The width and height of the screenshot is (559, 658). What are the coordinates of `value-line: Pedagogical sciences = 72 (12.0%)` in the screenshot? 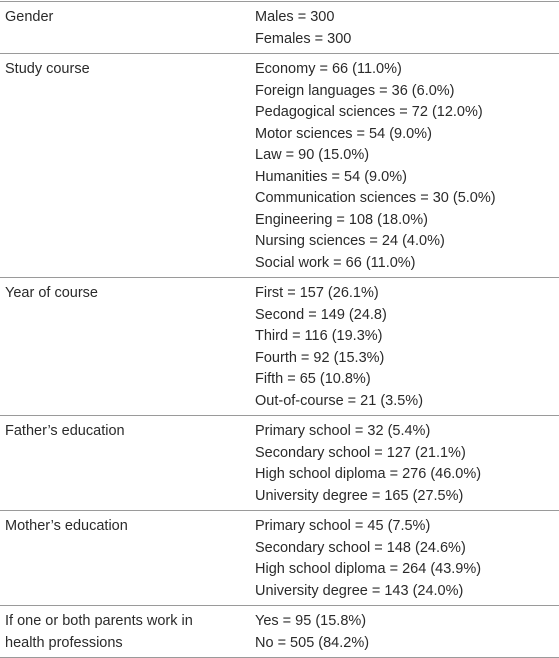 It's located at (369, 112).